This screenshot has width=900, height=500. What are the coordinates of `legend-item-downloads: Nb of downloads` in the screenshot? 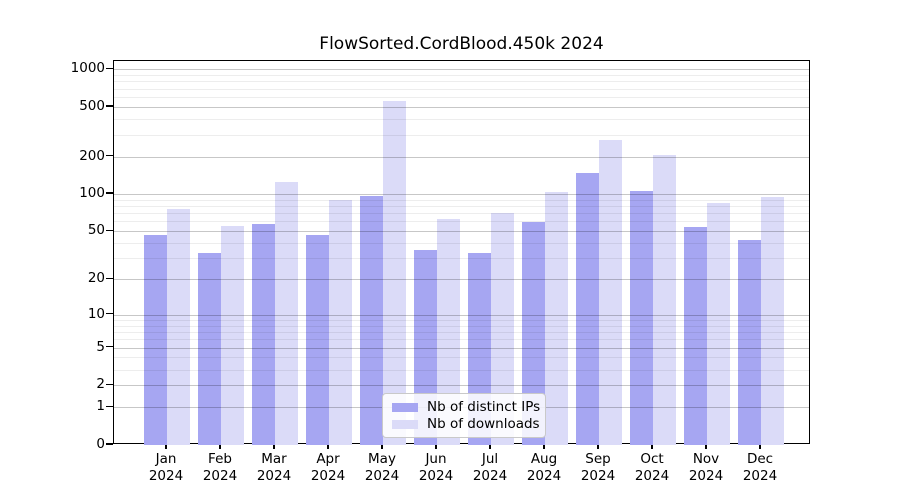 It's located at (466, 424).